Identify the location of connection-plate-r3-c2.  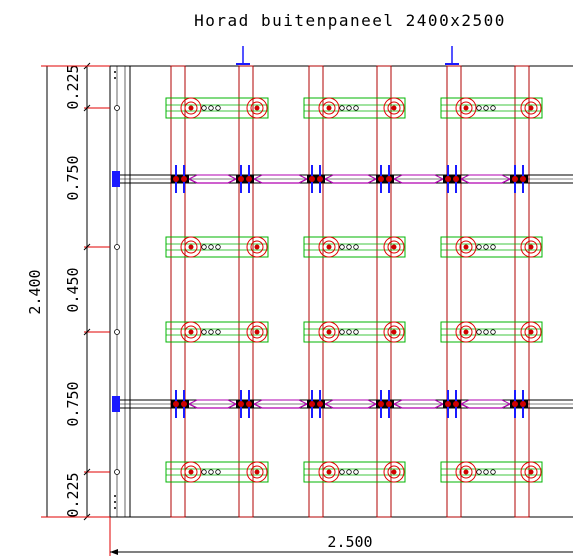
(354, 332).